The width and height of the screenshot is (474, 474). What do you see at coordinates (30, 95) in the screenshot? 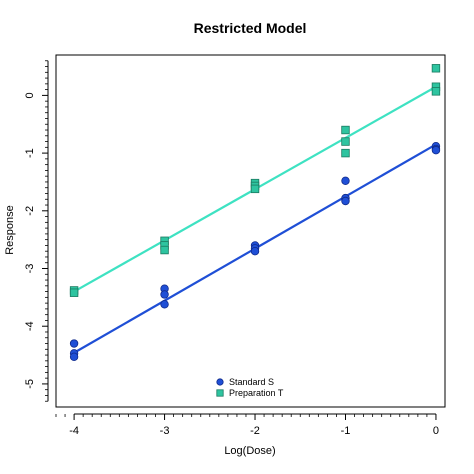
I see `y-tick-label: 0` at bounding box center [30, 95].